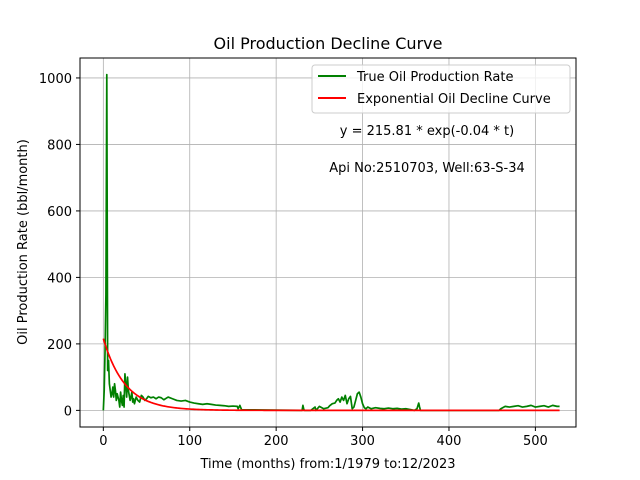 This screenshot has width=640, height=480. Describe the element at coordinates (449, 441) in the screenshot. I see `x-tick-label: 400` at that location.